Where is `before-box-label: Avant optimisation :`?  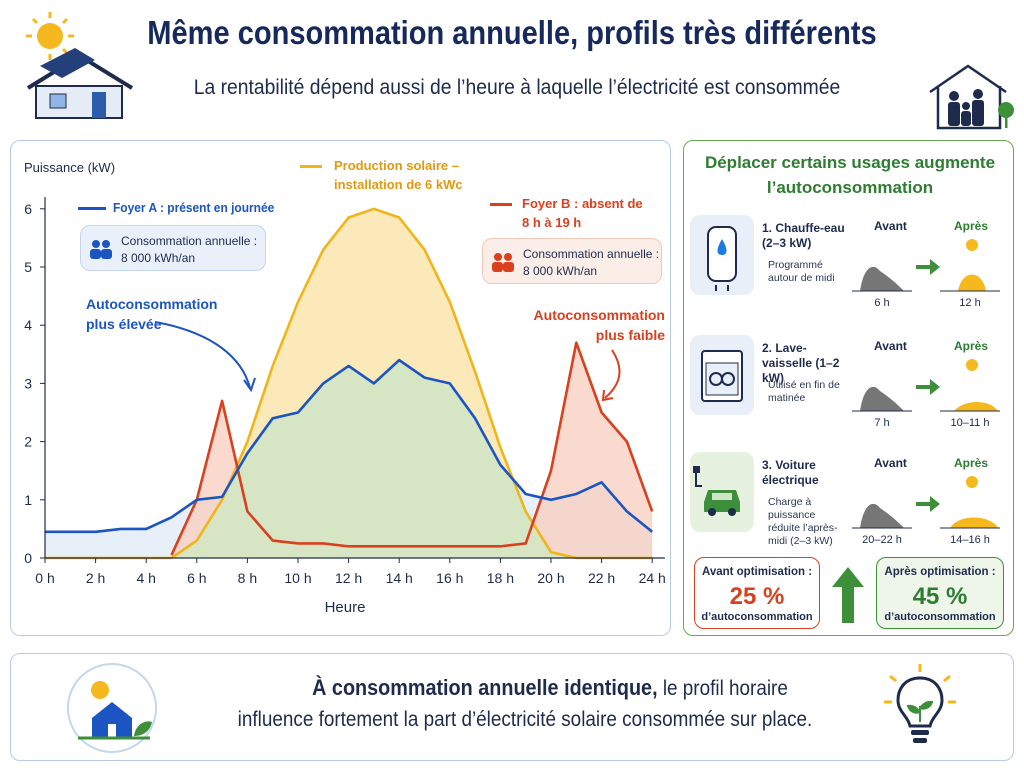
before-box-label: Avant optimisation : is located at coordinates (757, 572).